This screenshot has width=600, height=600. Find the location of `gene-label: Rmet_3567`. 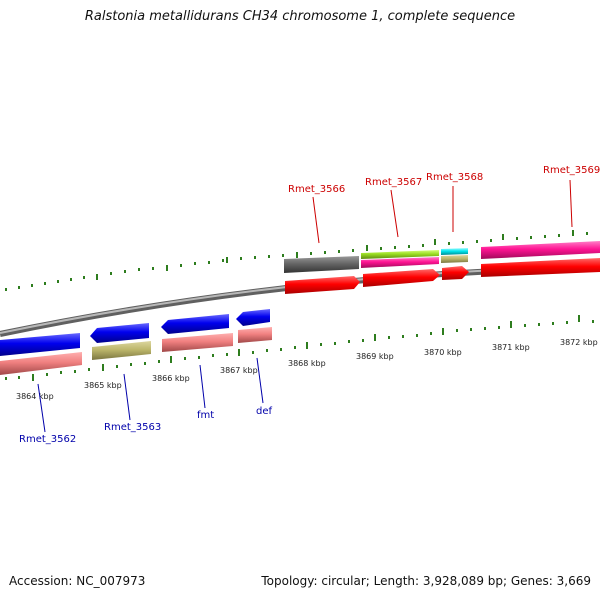

gene-label: Rmet_3567 is located at coordinates (393, 182).